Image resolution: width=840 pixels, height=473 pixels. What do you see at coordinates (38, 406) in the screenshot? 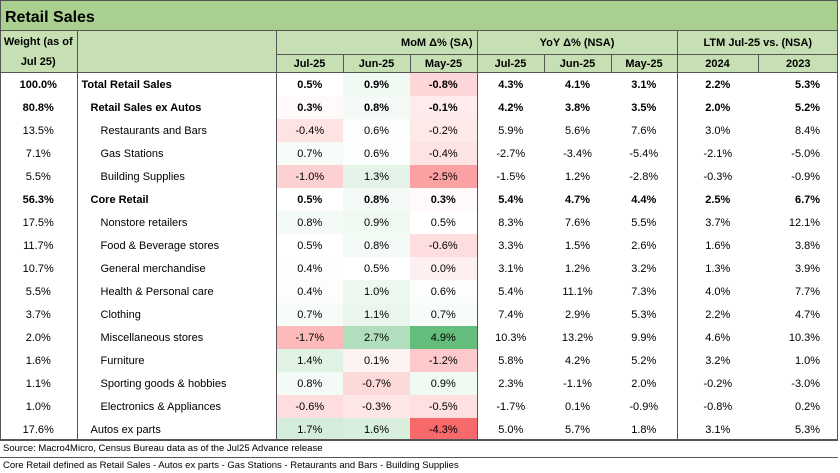
I see `weight-cell: 1.0%` at bounding box center [38, 406].